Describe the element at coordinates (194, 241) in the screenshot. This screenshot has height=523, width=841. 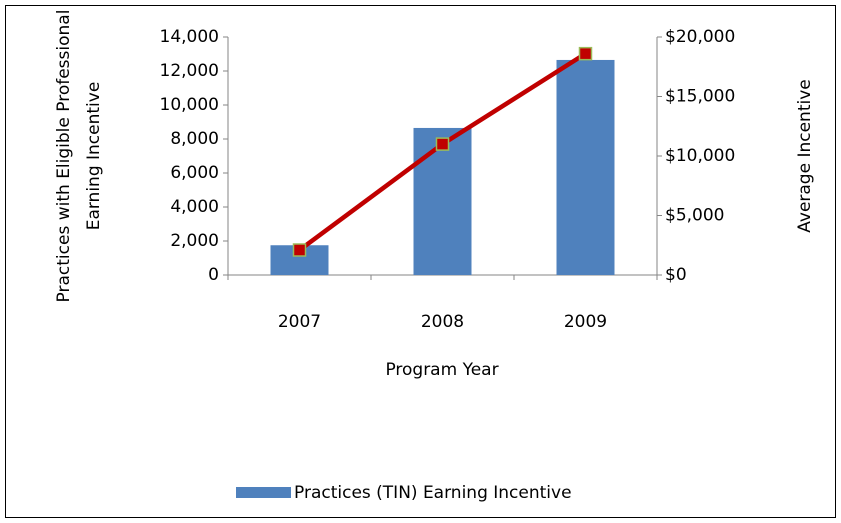
I see `y-tick-label: 2,000` at that location.